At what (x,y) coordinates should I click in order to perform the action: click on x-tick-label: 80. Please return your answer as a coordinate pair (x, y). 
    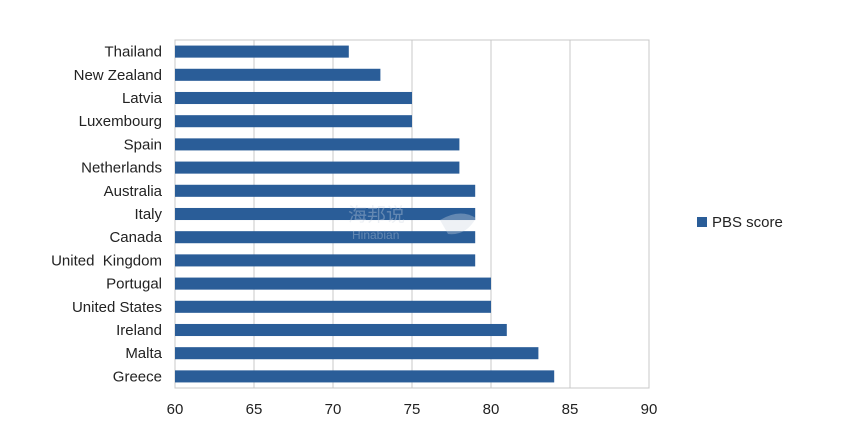
    Looking at the image, I should click on (491, 409).